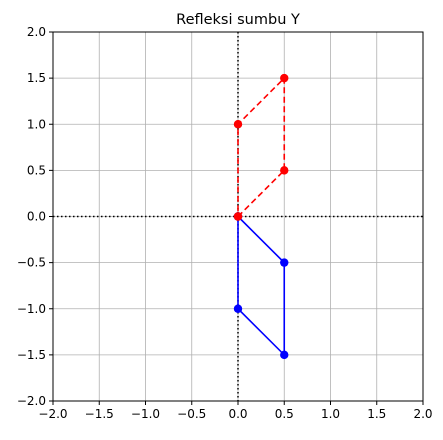 The image size is (443, 440). Describe the element at coordinates (31, 309) in the screenshot. I see `y-tick-label-2: −1.0` at that location.